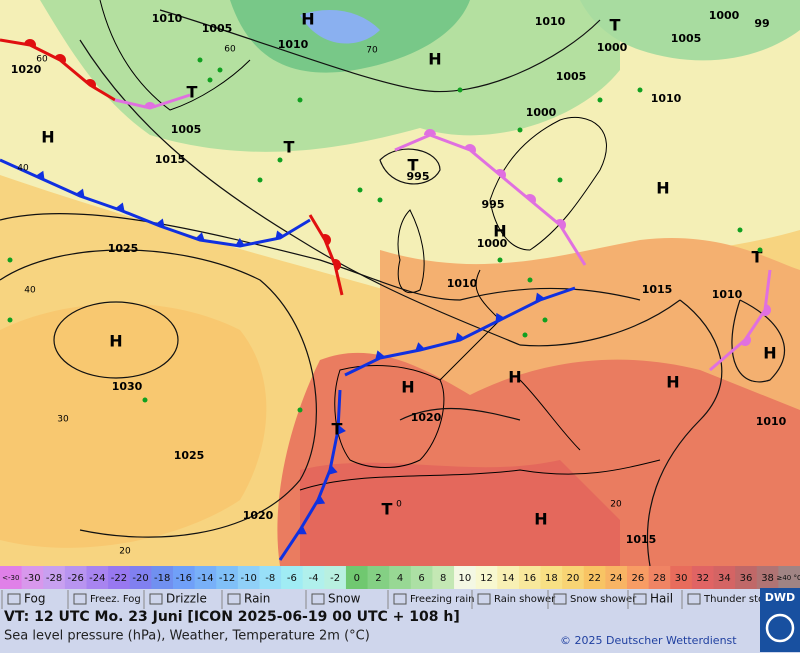  What do you see at coordinates (257, 599) in the screenshot?
I see `legend-label: Rain` at bounding box center [257, 599].